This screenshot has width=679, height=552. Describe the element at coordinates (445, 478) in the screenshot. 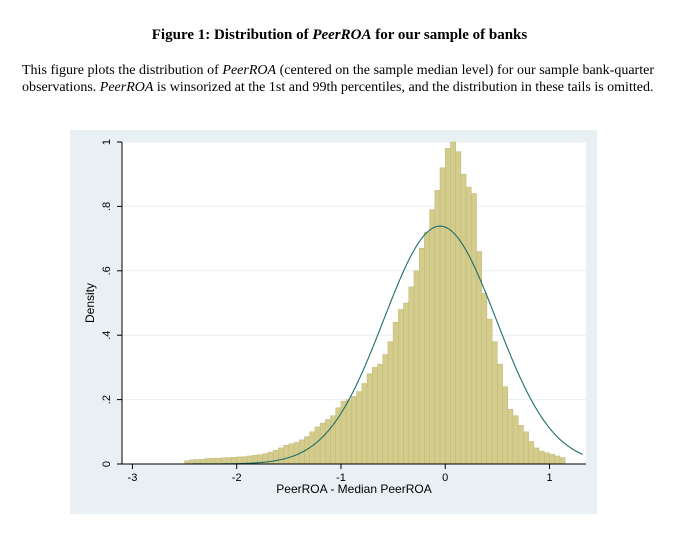

I see `x-tick-label: 0` at that location.